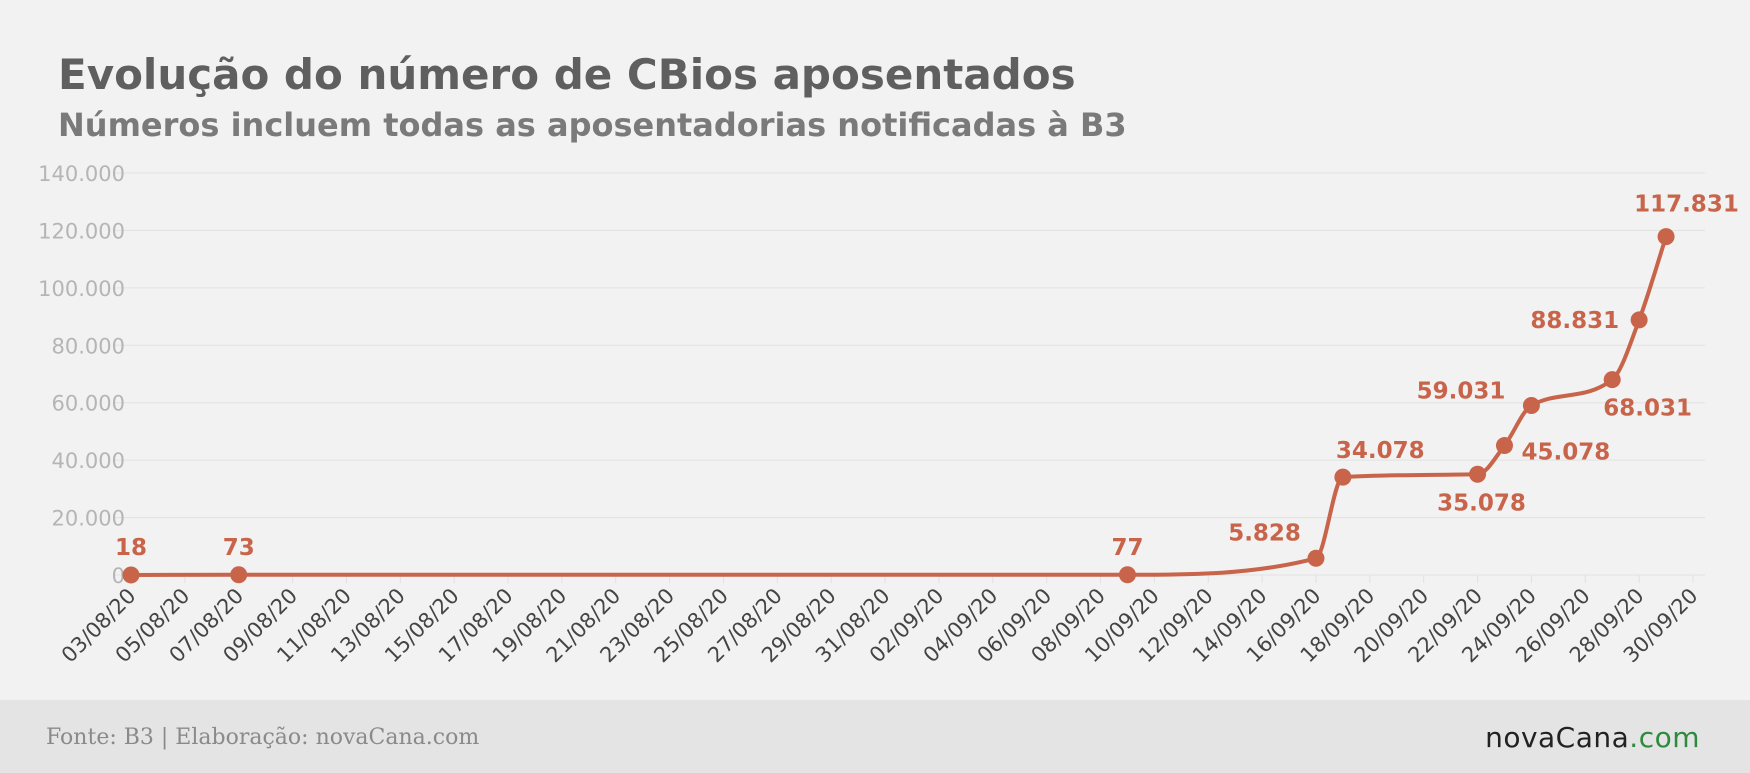  Describe the element at coordinates (88, 346) in the screenshot. I see `y-tick-label: 80.000` at that location.